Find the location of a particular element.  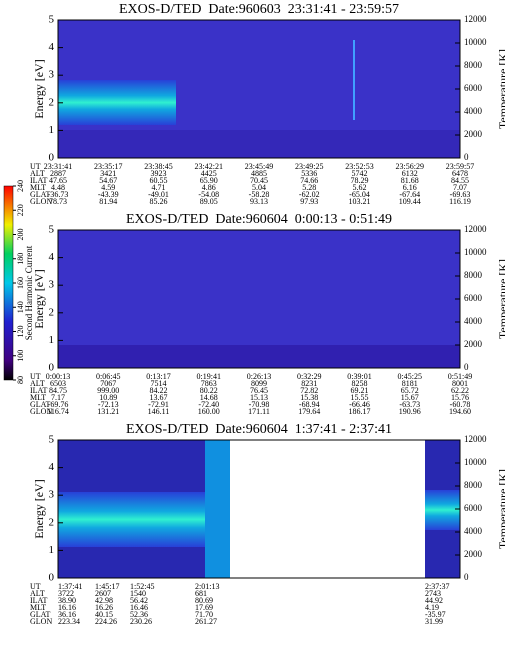

ephemeris-value: 84.22 is located at coordinates (159, 390).